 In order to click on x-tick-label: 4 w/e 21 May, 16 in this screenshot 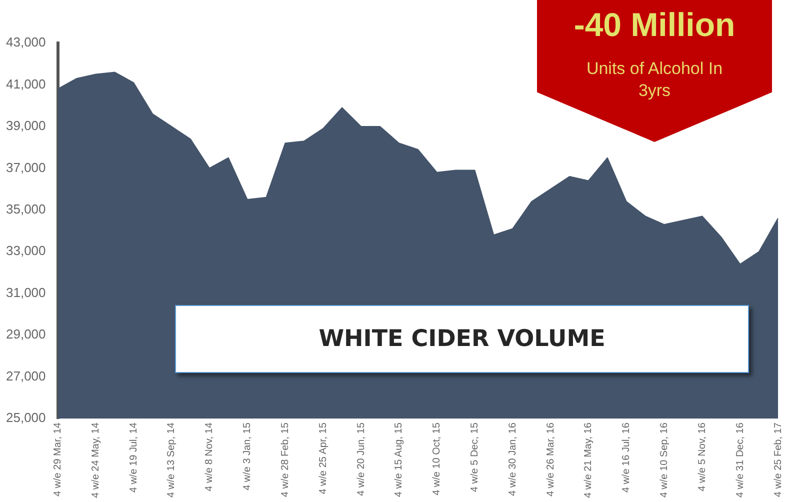, I will do `click(588, 460)`.